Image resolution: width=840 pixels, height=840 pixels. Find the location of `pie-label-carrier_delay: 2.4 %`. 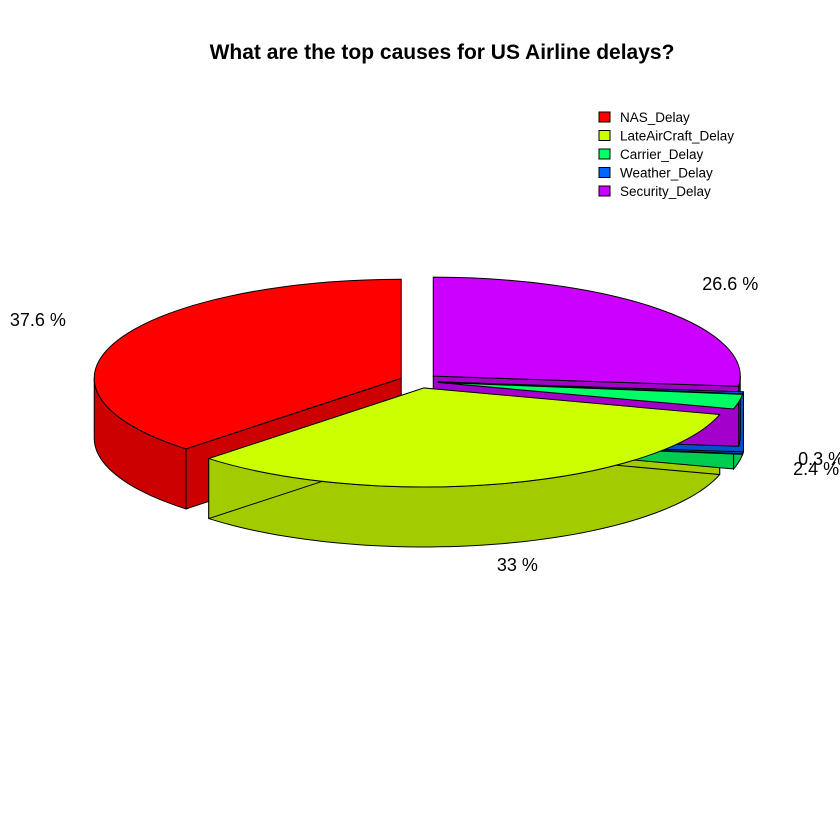

pie-label-carrier_delay: 2.4 % is located at coordinates (816, 469).